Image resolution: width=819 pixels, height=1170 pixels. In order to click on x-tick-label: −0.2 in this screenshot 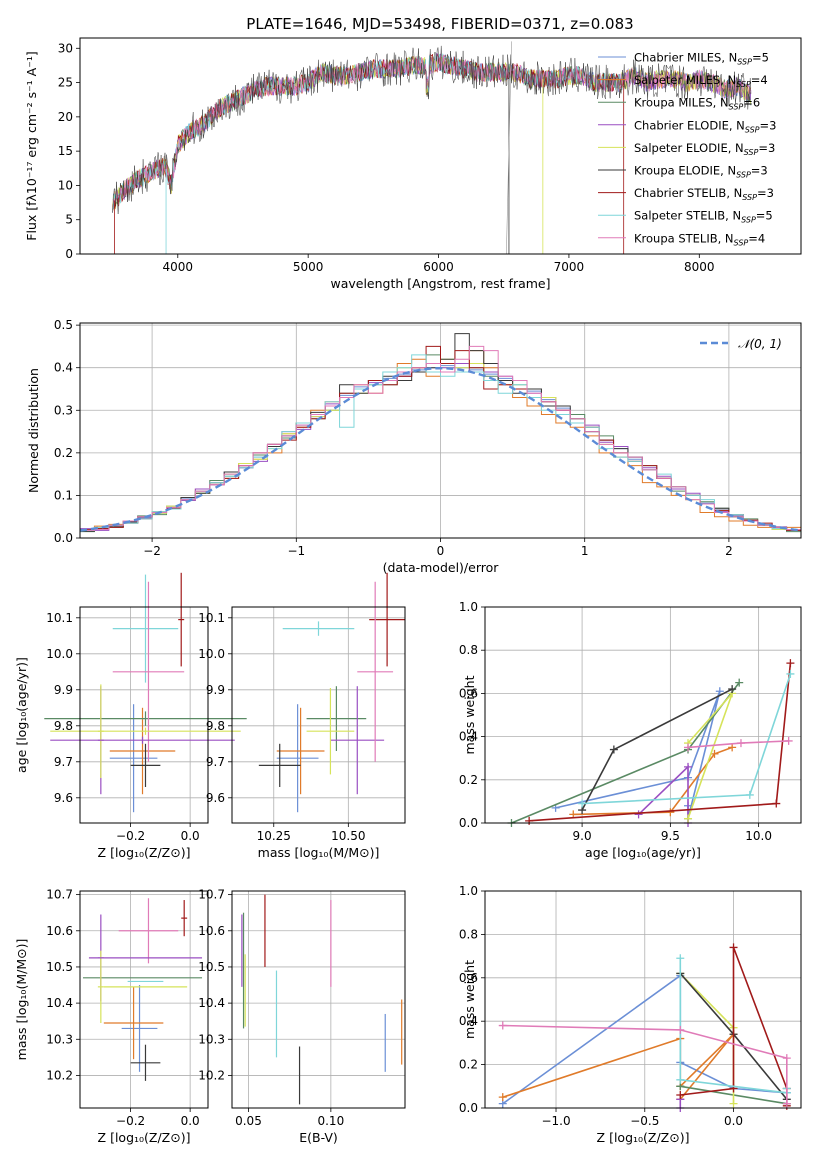, I will do `click(130, 1121)`.